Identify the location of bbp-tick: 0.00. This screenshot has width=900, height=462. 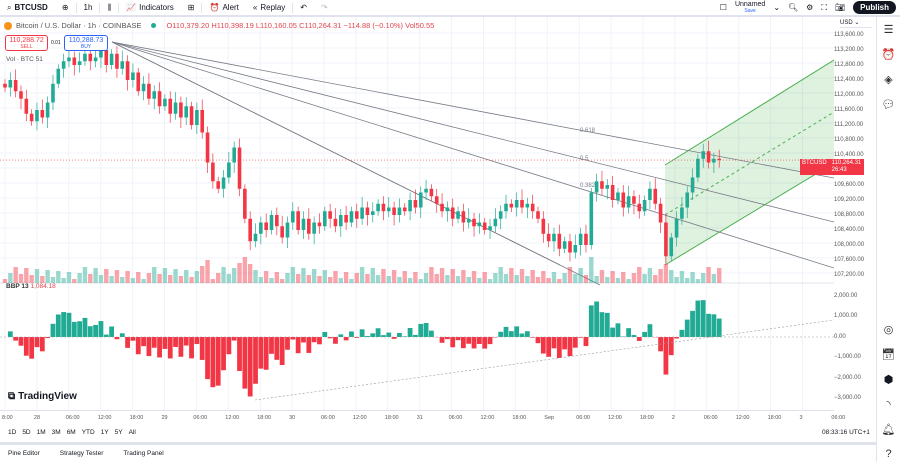
(840, 336).